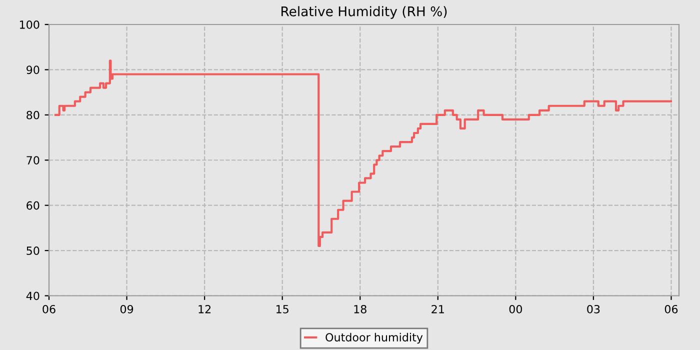  What do you see at coordinates (515, 309) in the screenshot?
I see `x-tick-label: 00` at bounding box center [515, 309].